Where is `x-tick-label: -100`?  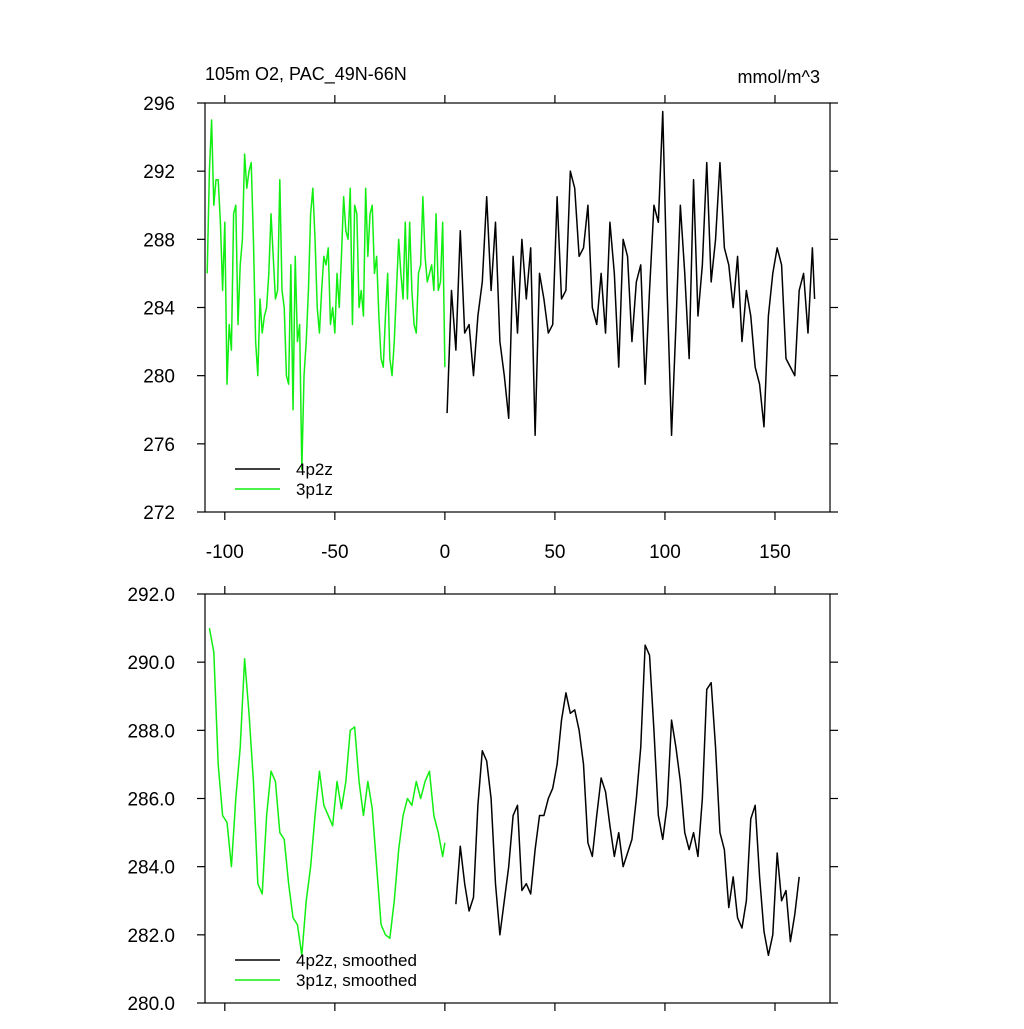 x-tick-label: -100 is located at coordinates (225, 552).